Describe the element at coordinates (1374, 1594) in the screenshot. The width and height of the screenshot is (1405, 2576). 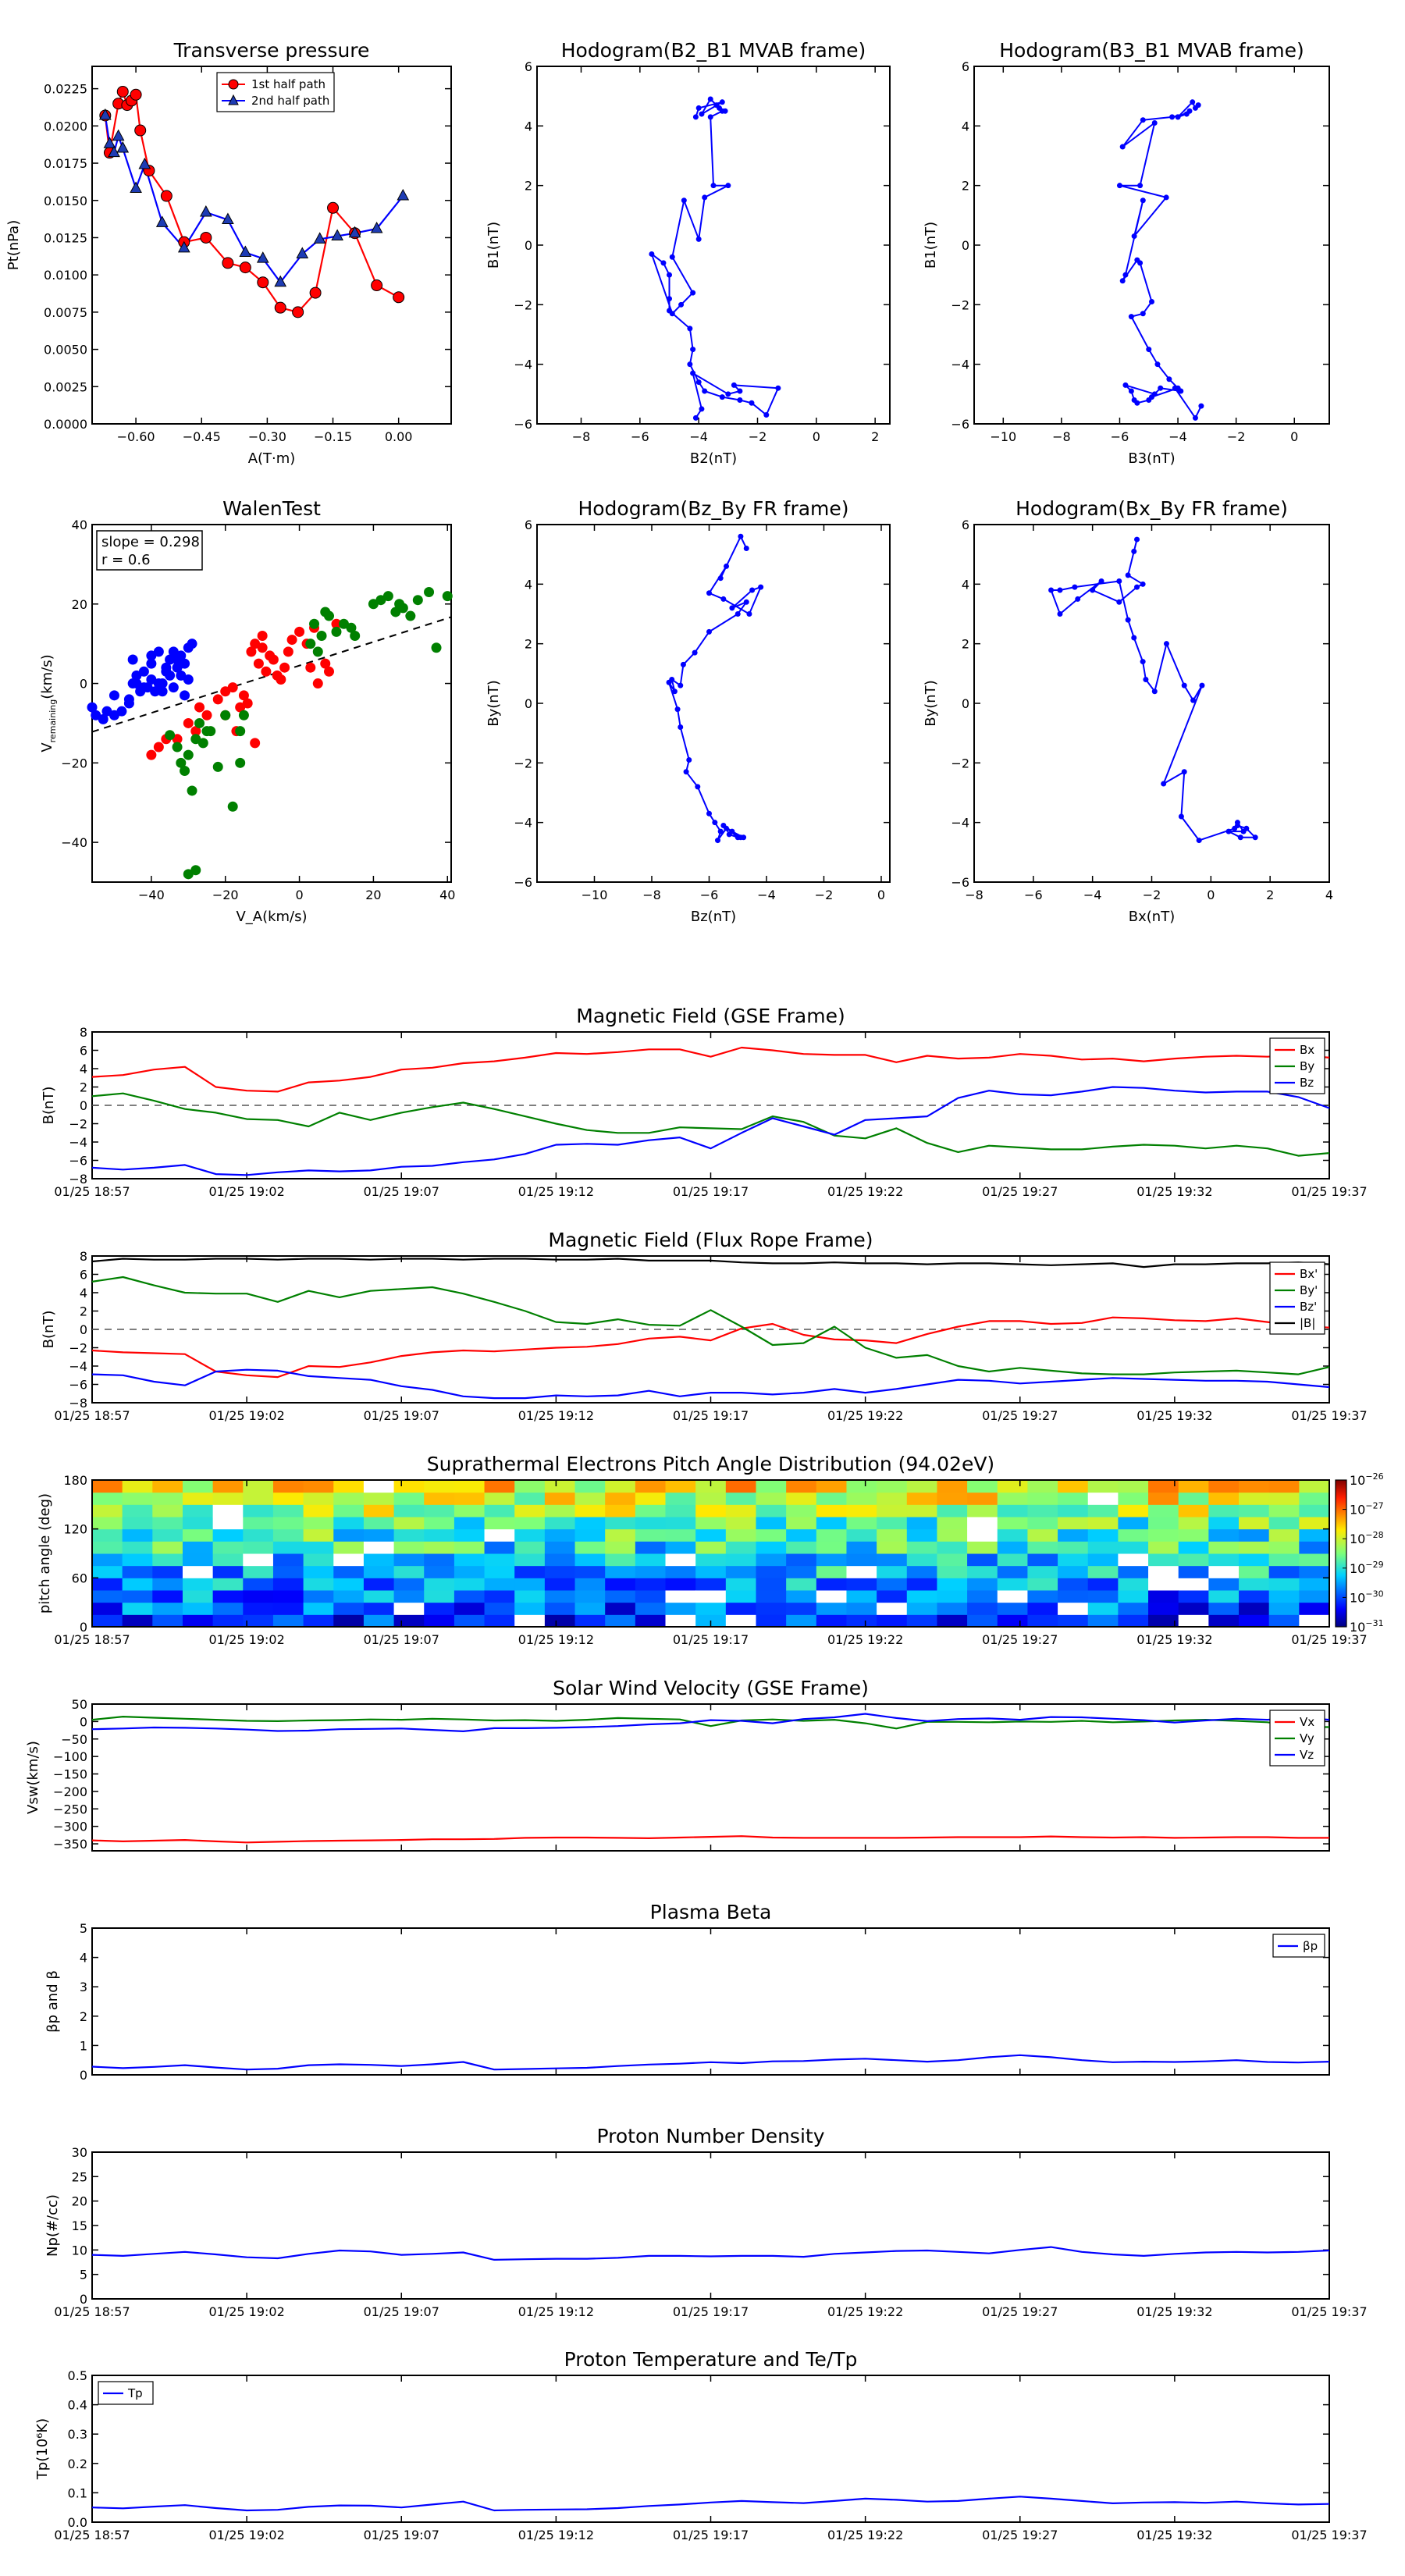
I see `pad-colorbar-exponent: −30` at that location.